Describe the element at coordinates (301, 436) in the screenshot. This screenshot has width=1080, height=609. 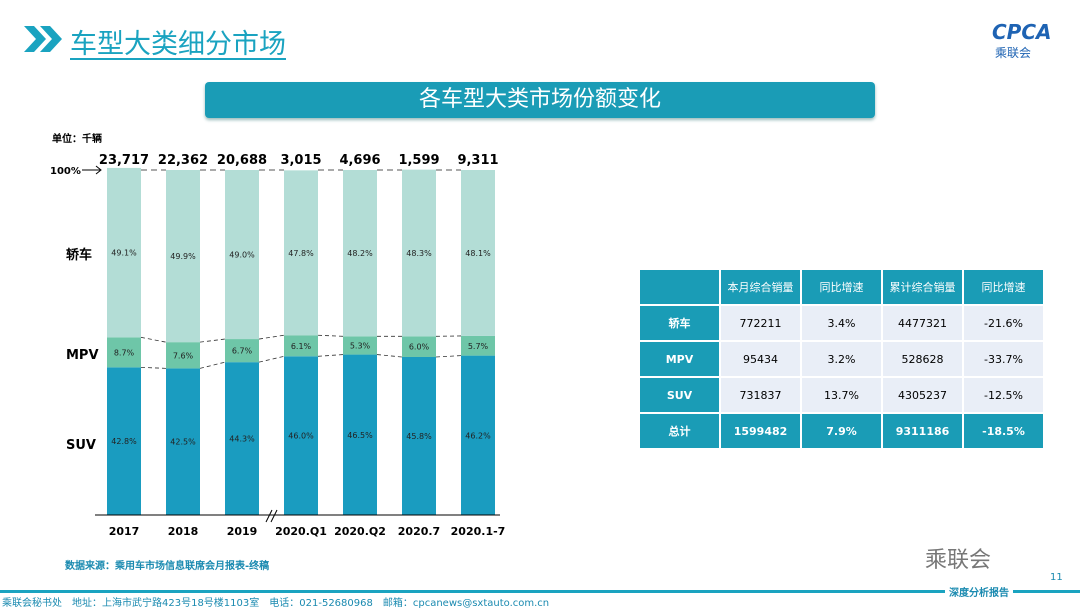
I see `data-label: 46.0%` at that location.